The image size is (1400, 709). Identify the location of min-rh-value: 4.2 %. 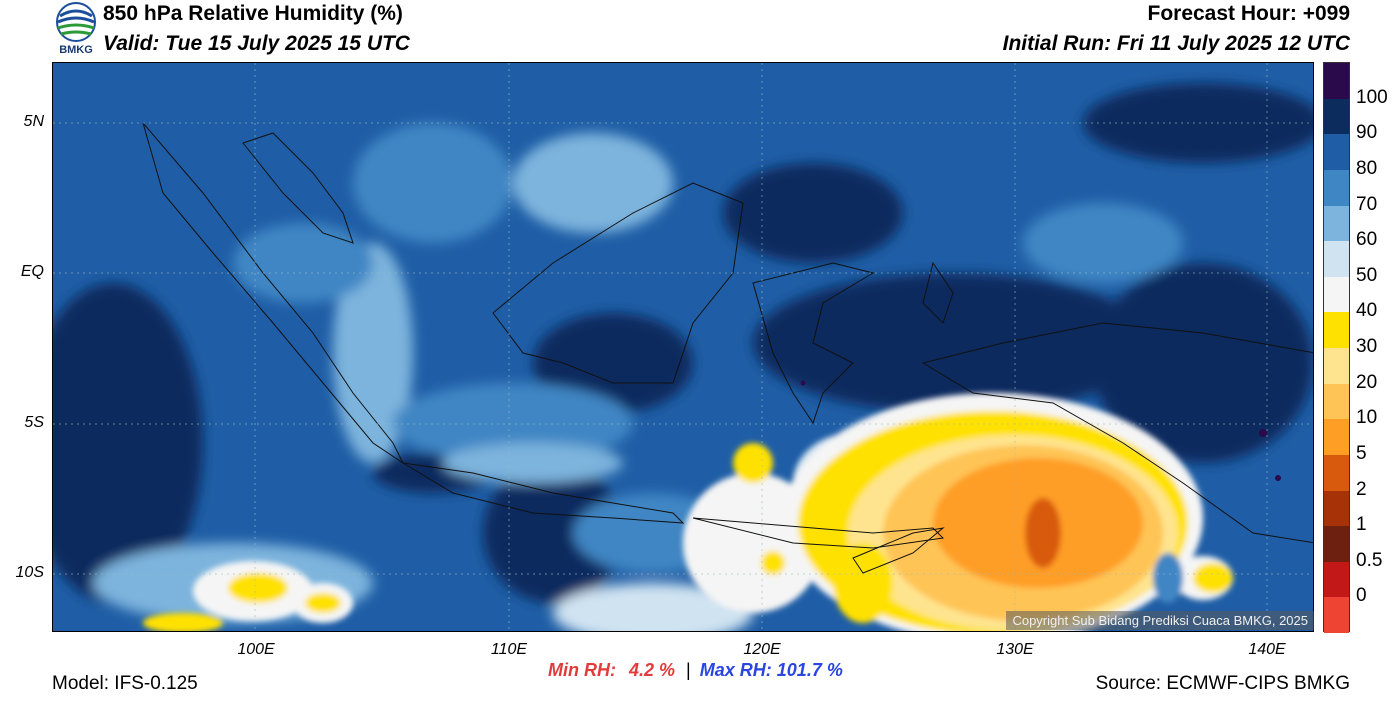
(652, 670).